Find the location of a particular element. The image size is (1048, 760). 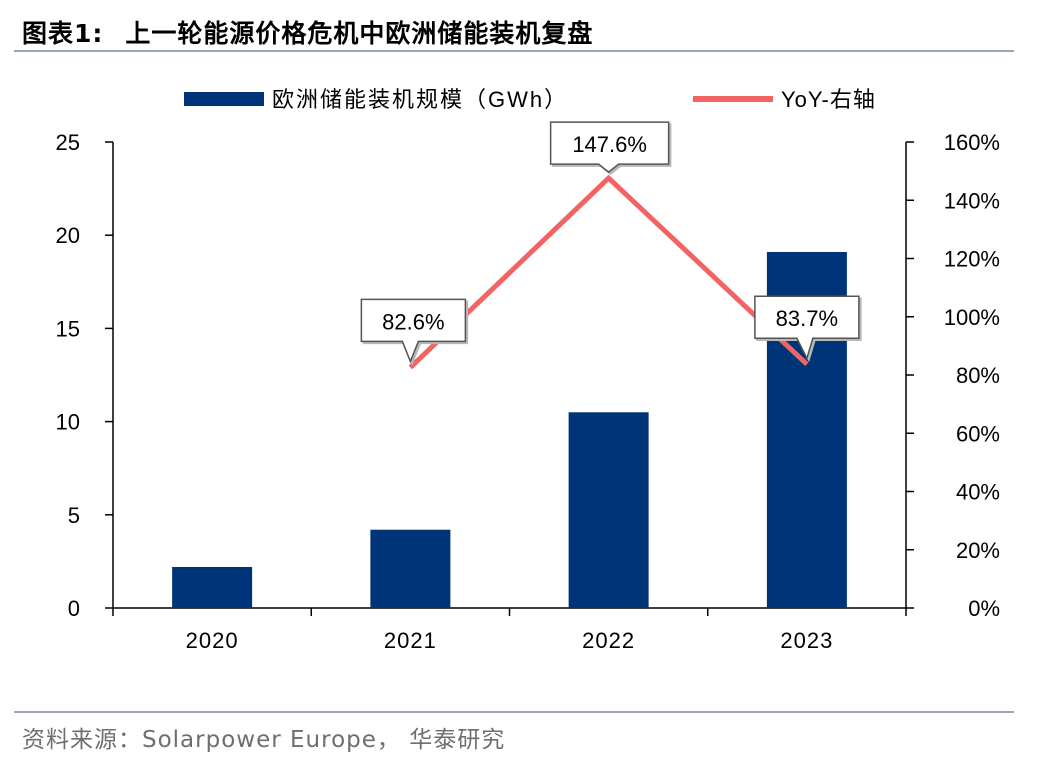

source-label: 资料来源： is located at coordinates (82, 740).